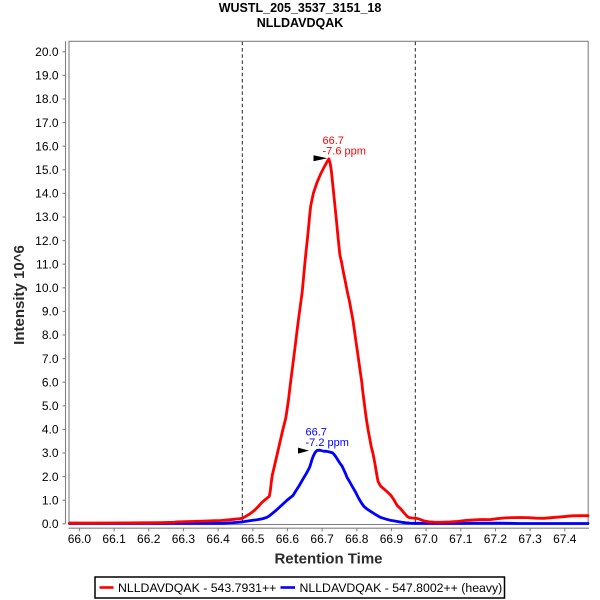  Describe the element at coordinates (50, 382) in the screenshot. I see `svg-text: 6.0` at that location.